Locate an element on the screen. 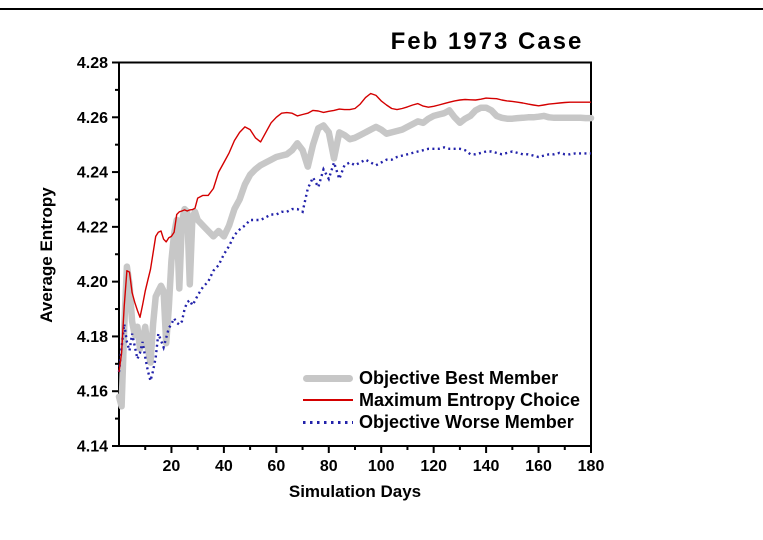 Image resolution: width=763 pixels, height=540 pixels. y-axis-label: Average Entropy is located at coordinates (46, 255).